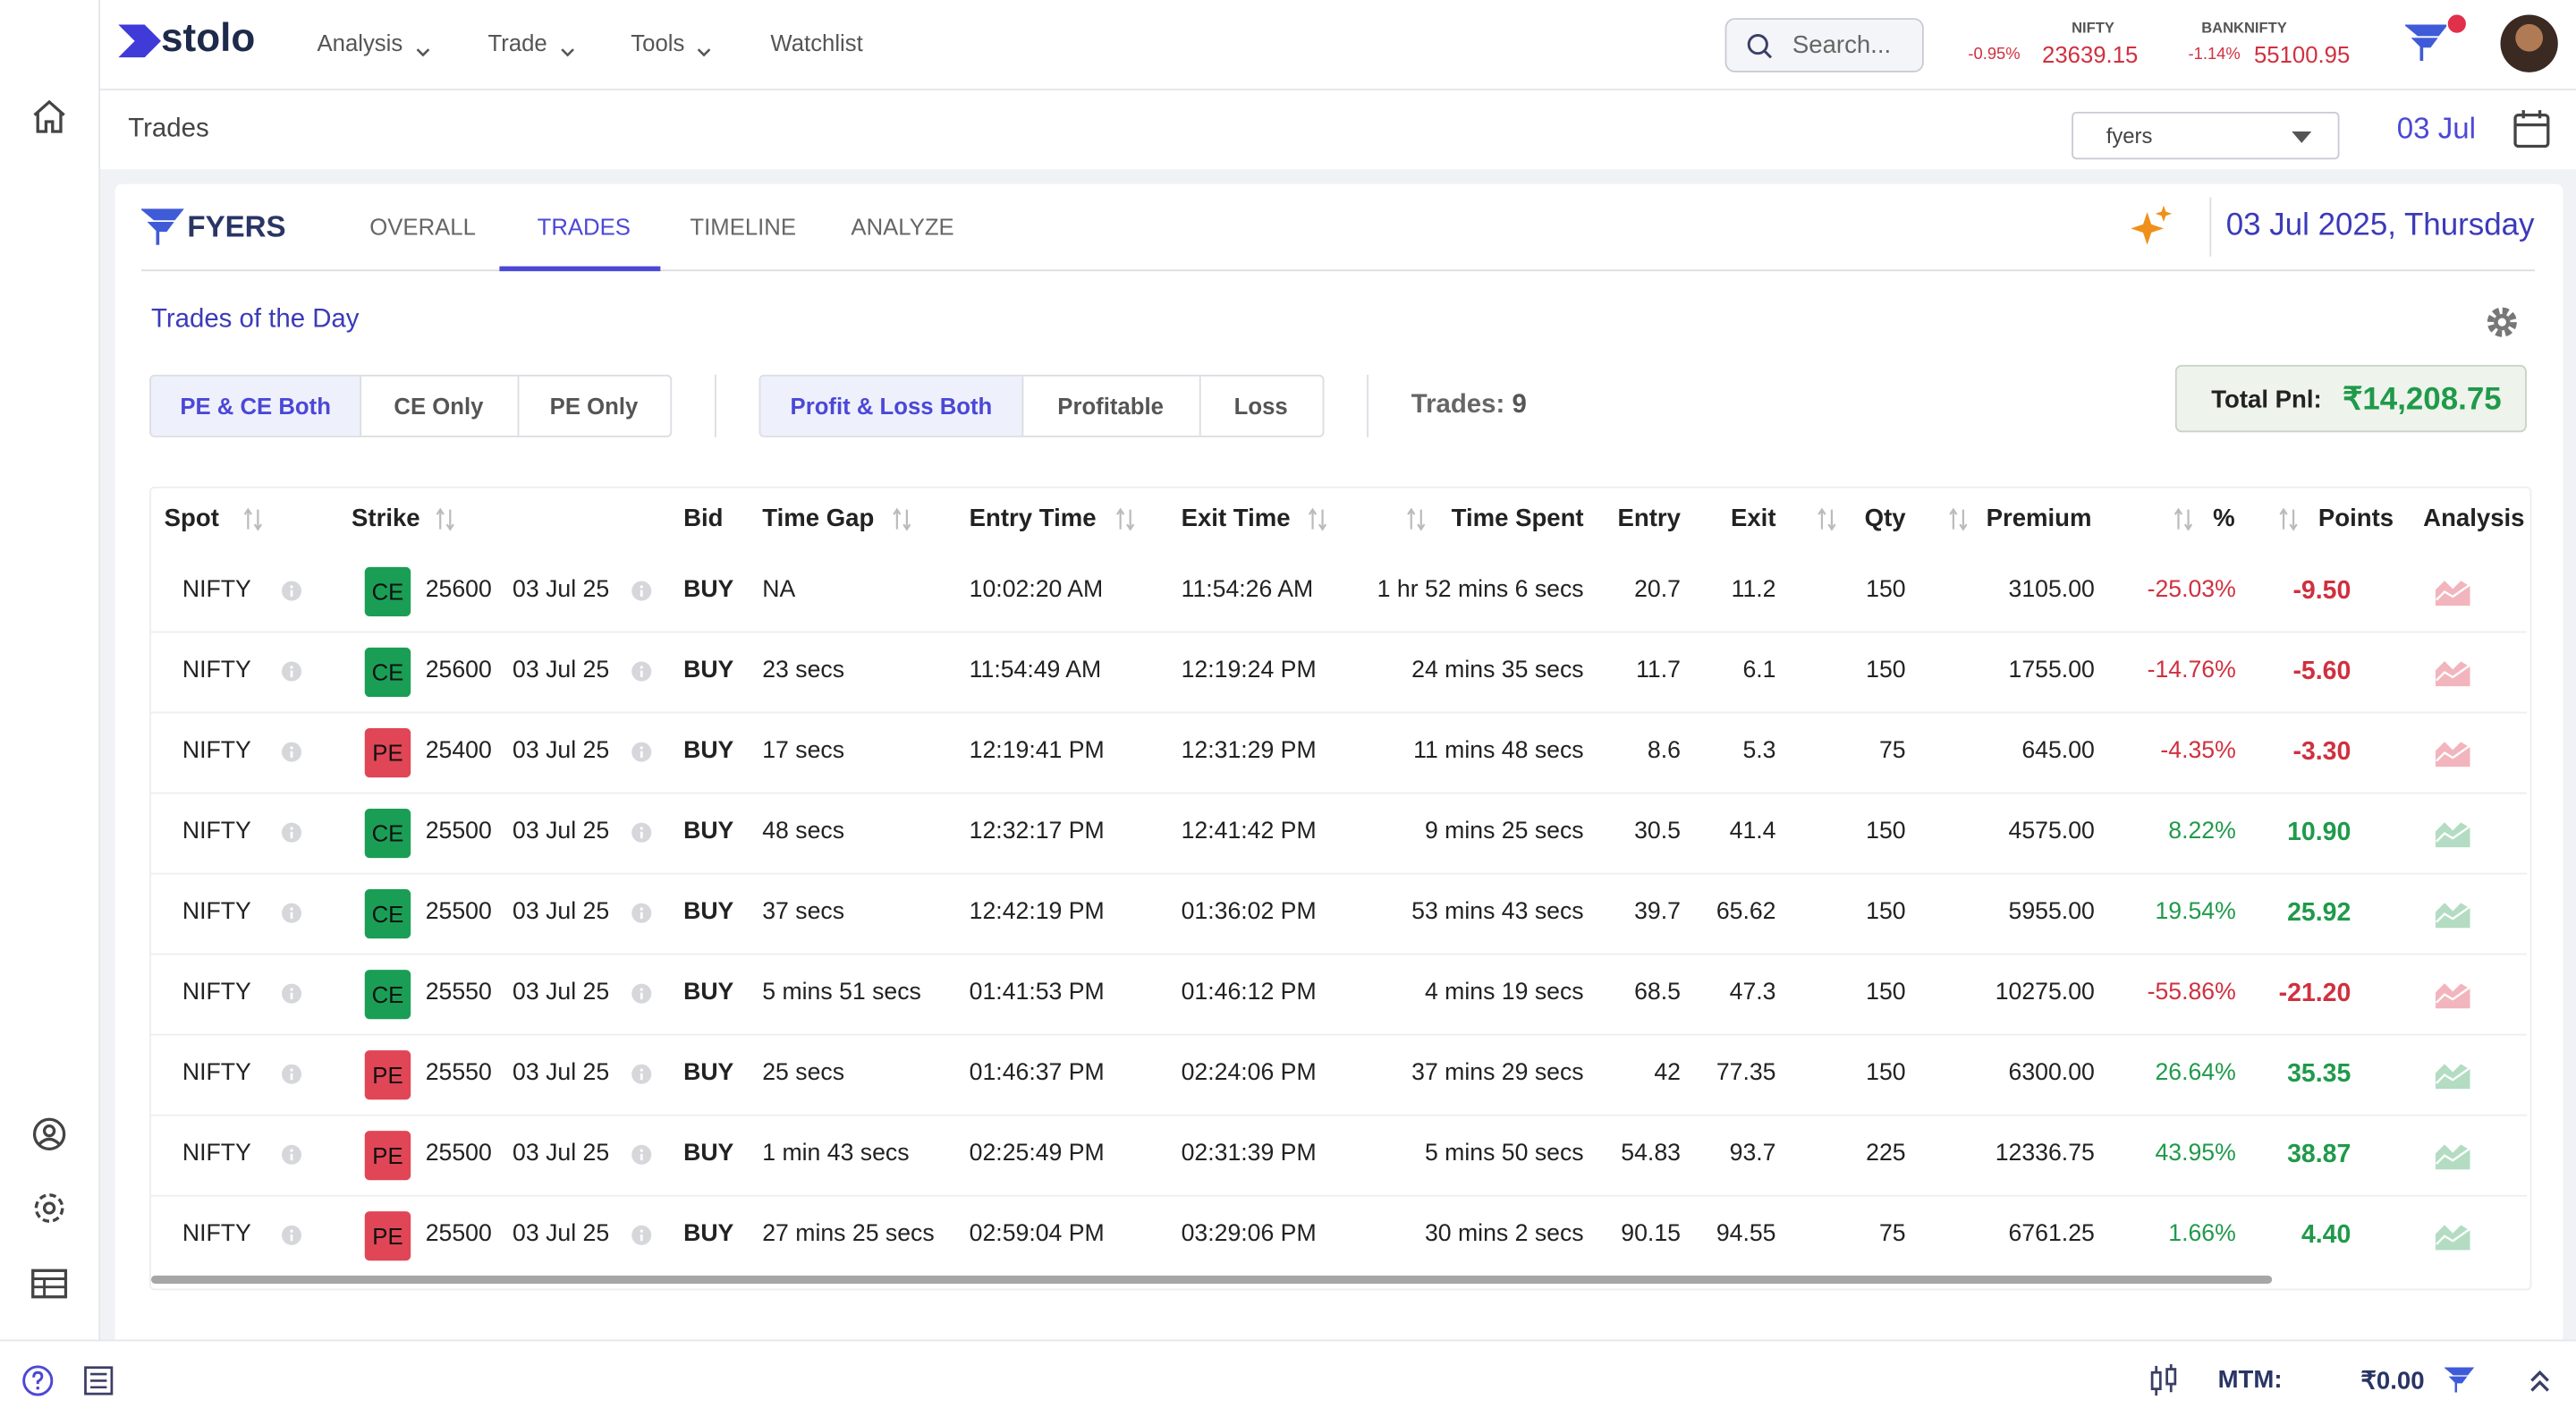  I want to click on entry: 54.83, so click(1651, 1154).